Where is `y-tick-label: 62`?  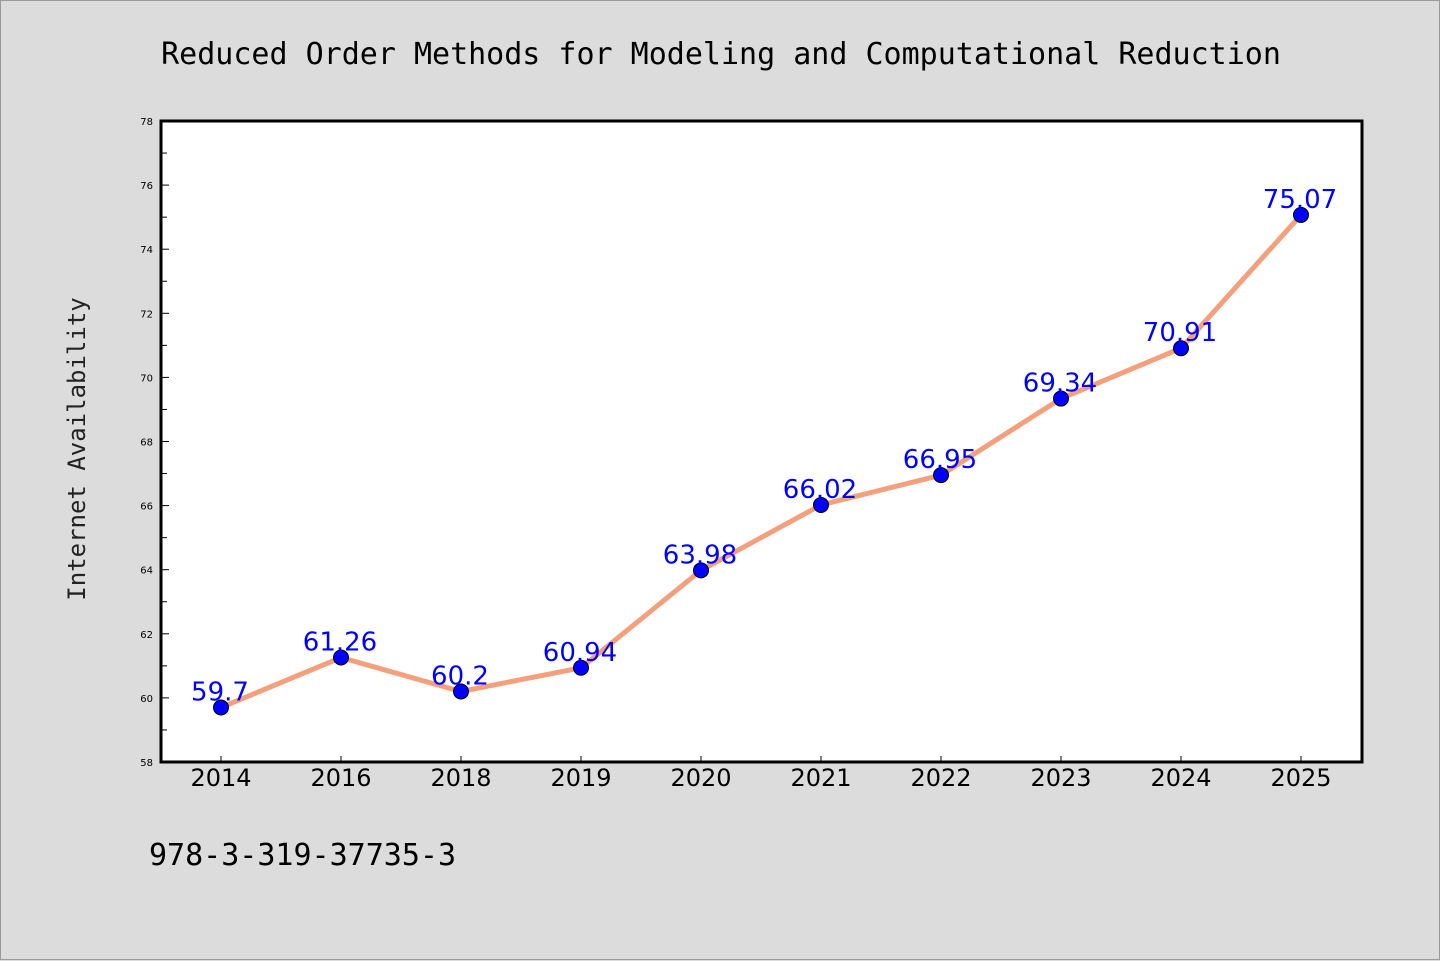 y-tick-label: 62 is located at coordinates (146, 635).